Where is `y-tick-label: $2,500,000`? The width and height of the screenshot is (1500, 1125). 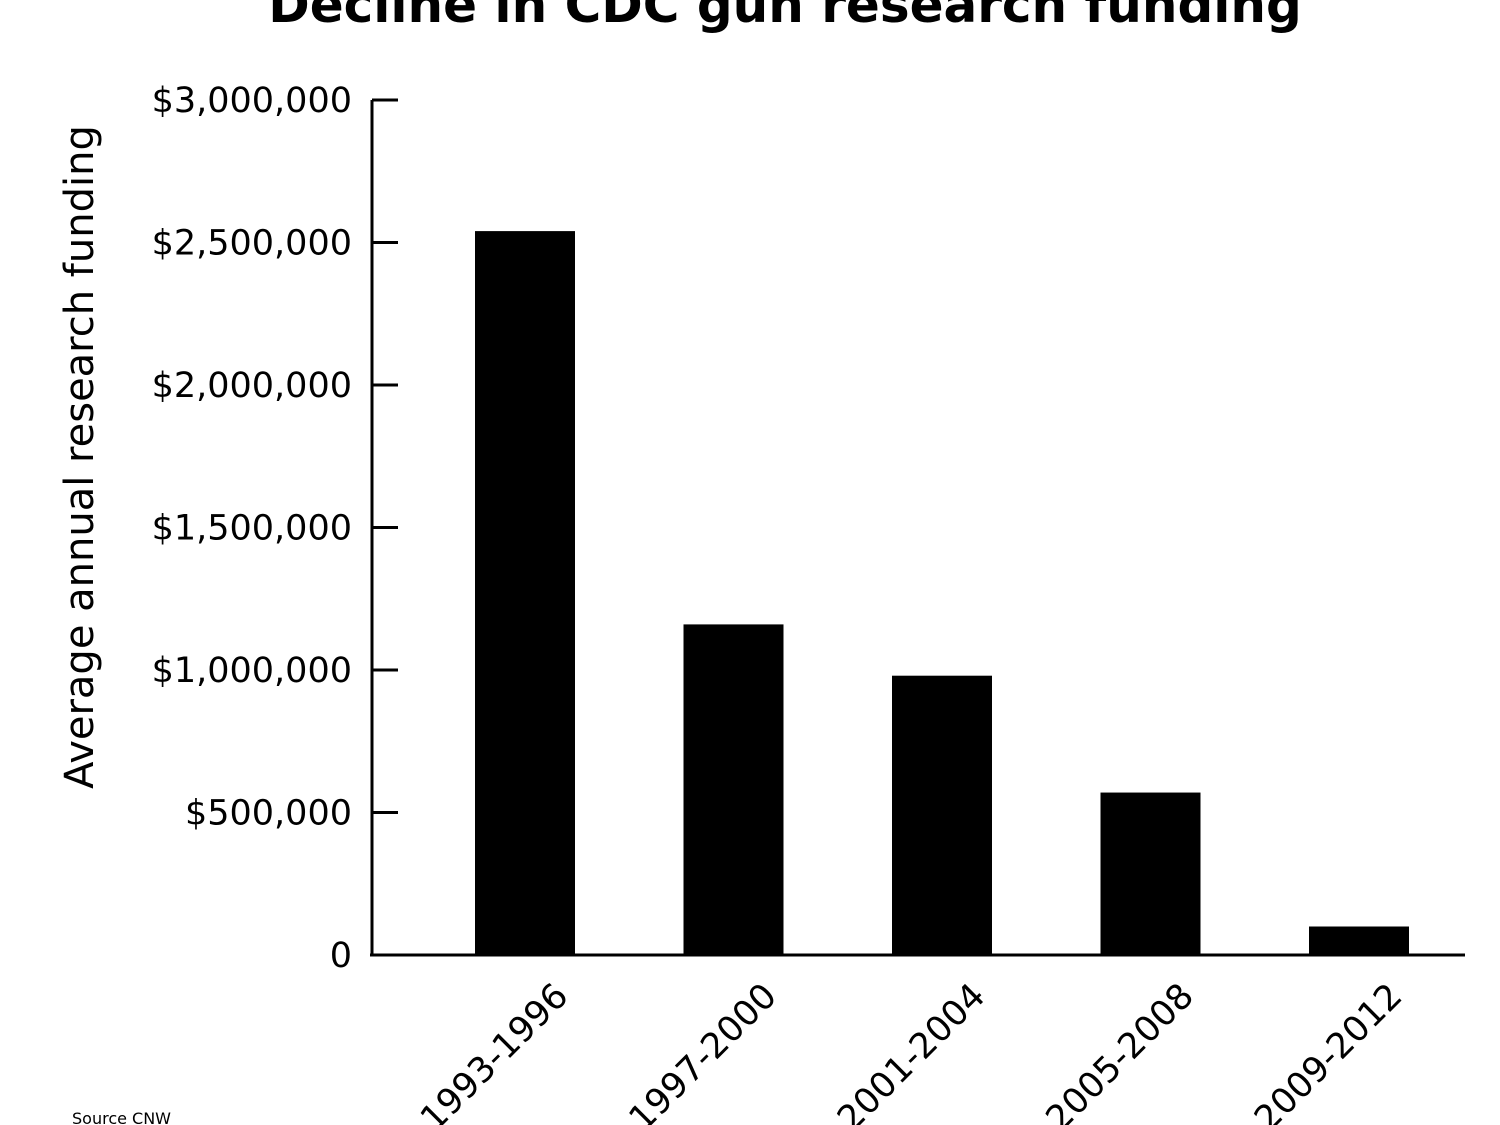
y-tick-label: $2,500,000 is located at coordinates (252, 244).